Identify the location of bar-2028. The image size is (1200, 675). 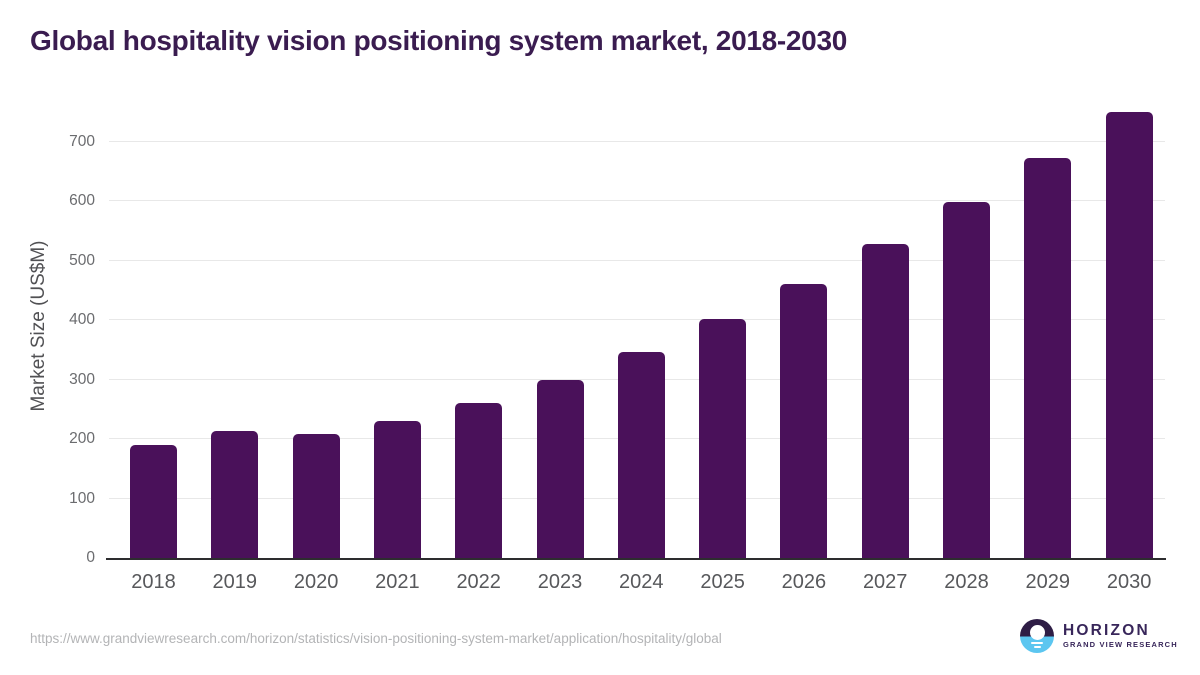
(966, 379).